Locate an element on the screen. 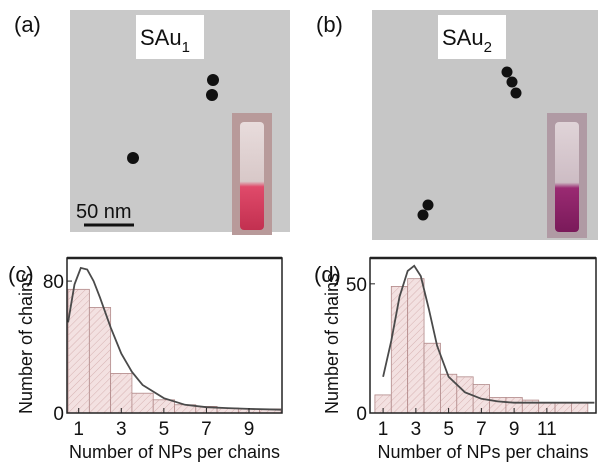 The width and height of the screenshot is (616, 470). scale-bar-label: 50 nm is located at coordinates (104, 212).